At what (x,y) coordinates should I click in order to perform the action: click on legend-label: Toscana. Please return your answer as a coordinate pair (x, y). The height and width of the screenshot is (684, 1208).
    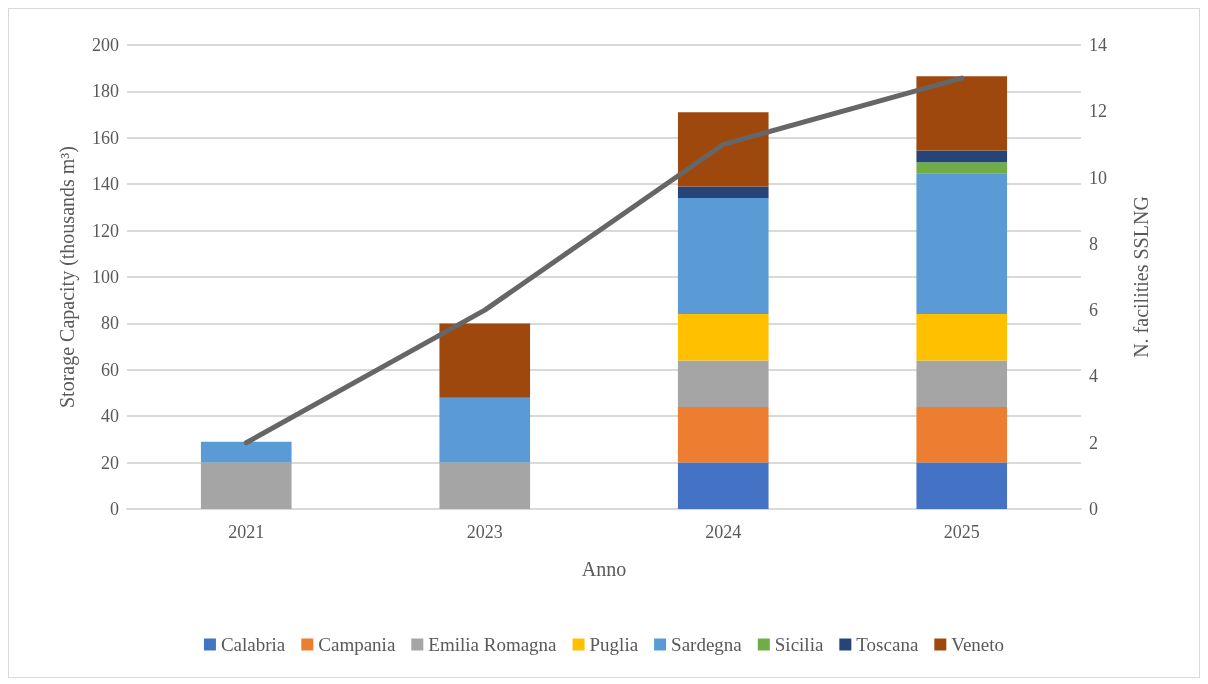
    Looking at the image, I should click on (887, 644).